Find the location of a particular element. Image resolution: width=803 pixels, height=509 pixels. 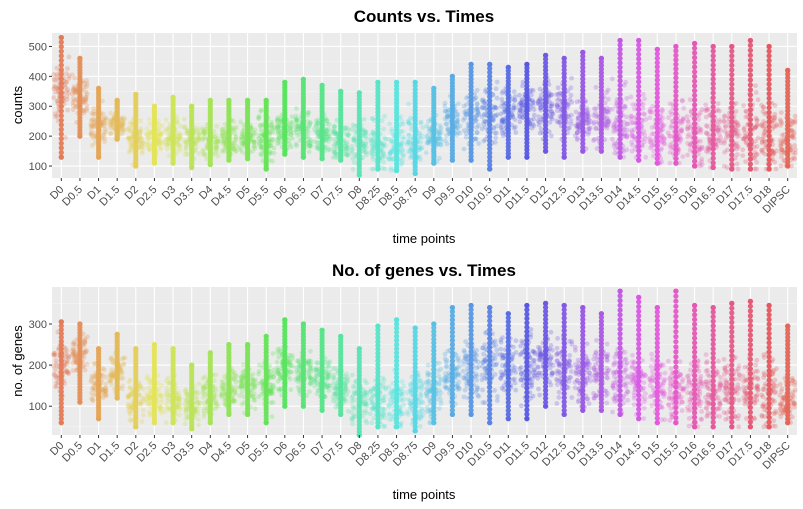

x-tick-label: D7.5 is located at coordinates (333, 196).